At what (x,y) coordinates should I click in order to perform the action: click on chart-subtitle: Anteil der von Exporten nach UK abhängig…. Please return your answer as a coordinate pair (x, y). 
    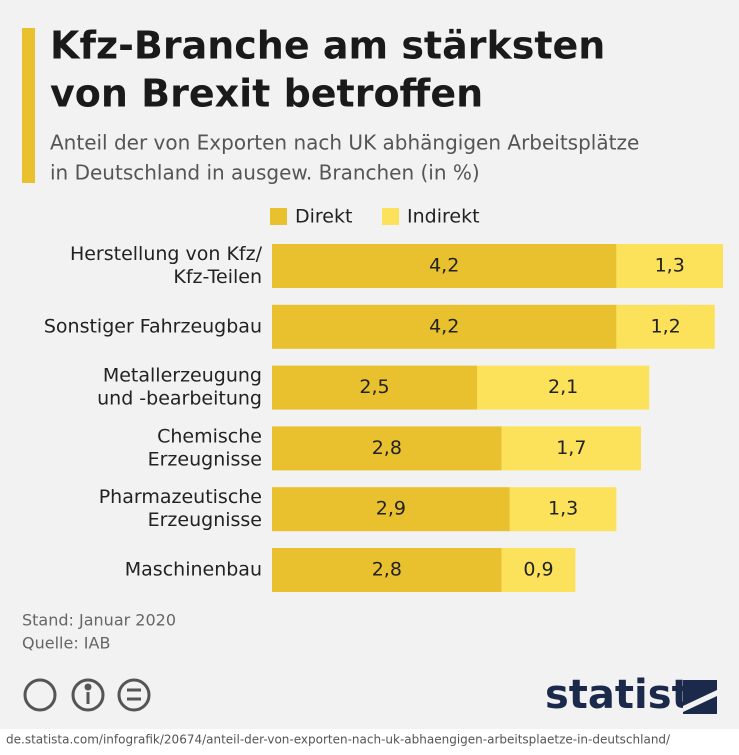
    Looking at the image, I should click on (344, 143).